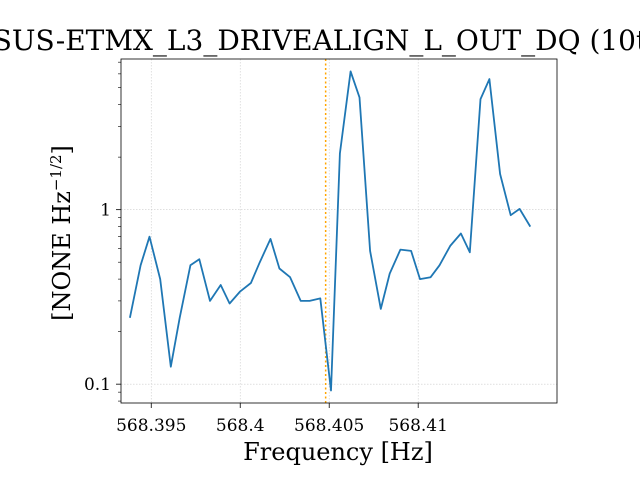  Describe the element at coordinates (417, 426) in the screenshot. I see `x-tick-label: 568.41` at that location.